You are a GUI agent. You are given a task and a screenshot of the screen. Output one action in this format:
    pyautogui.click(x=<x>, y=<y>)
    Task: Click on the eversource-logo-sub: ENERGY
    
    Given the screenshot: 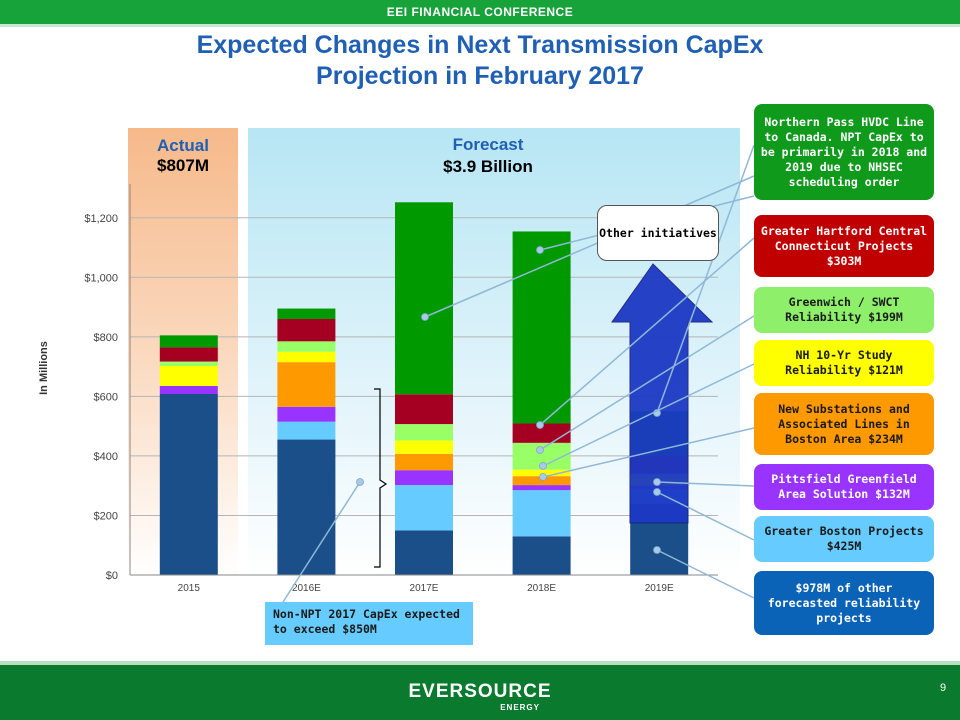 What is the action you would take?
    pyautogui.click(x=520, y=707)
    